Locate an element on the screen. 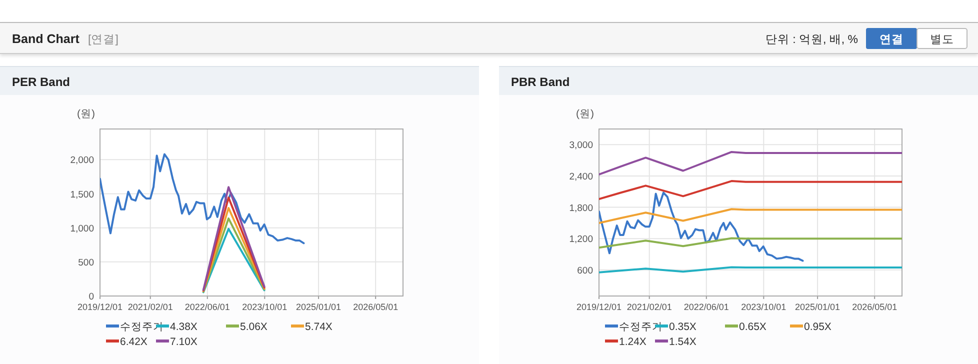 The height and width of the screenshot is (364, 978). legend-label: 0.35X is located at coordinates (682, 327).